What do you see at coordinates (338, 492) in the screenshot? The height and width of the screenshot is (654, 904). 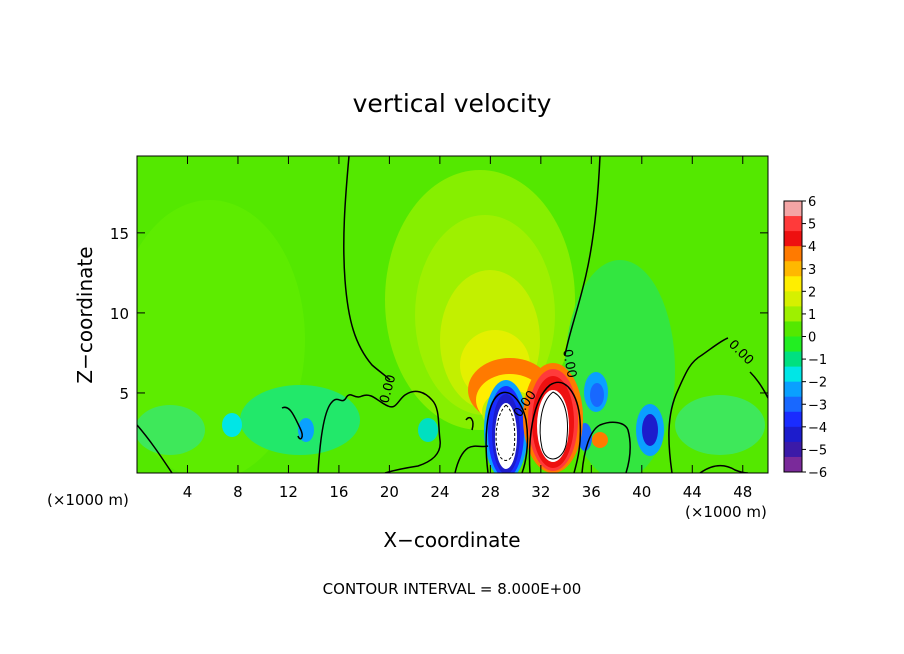 I see `x-tick-label: 16` at bounding box center [338, 492].